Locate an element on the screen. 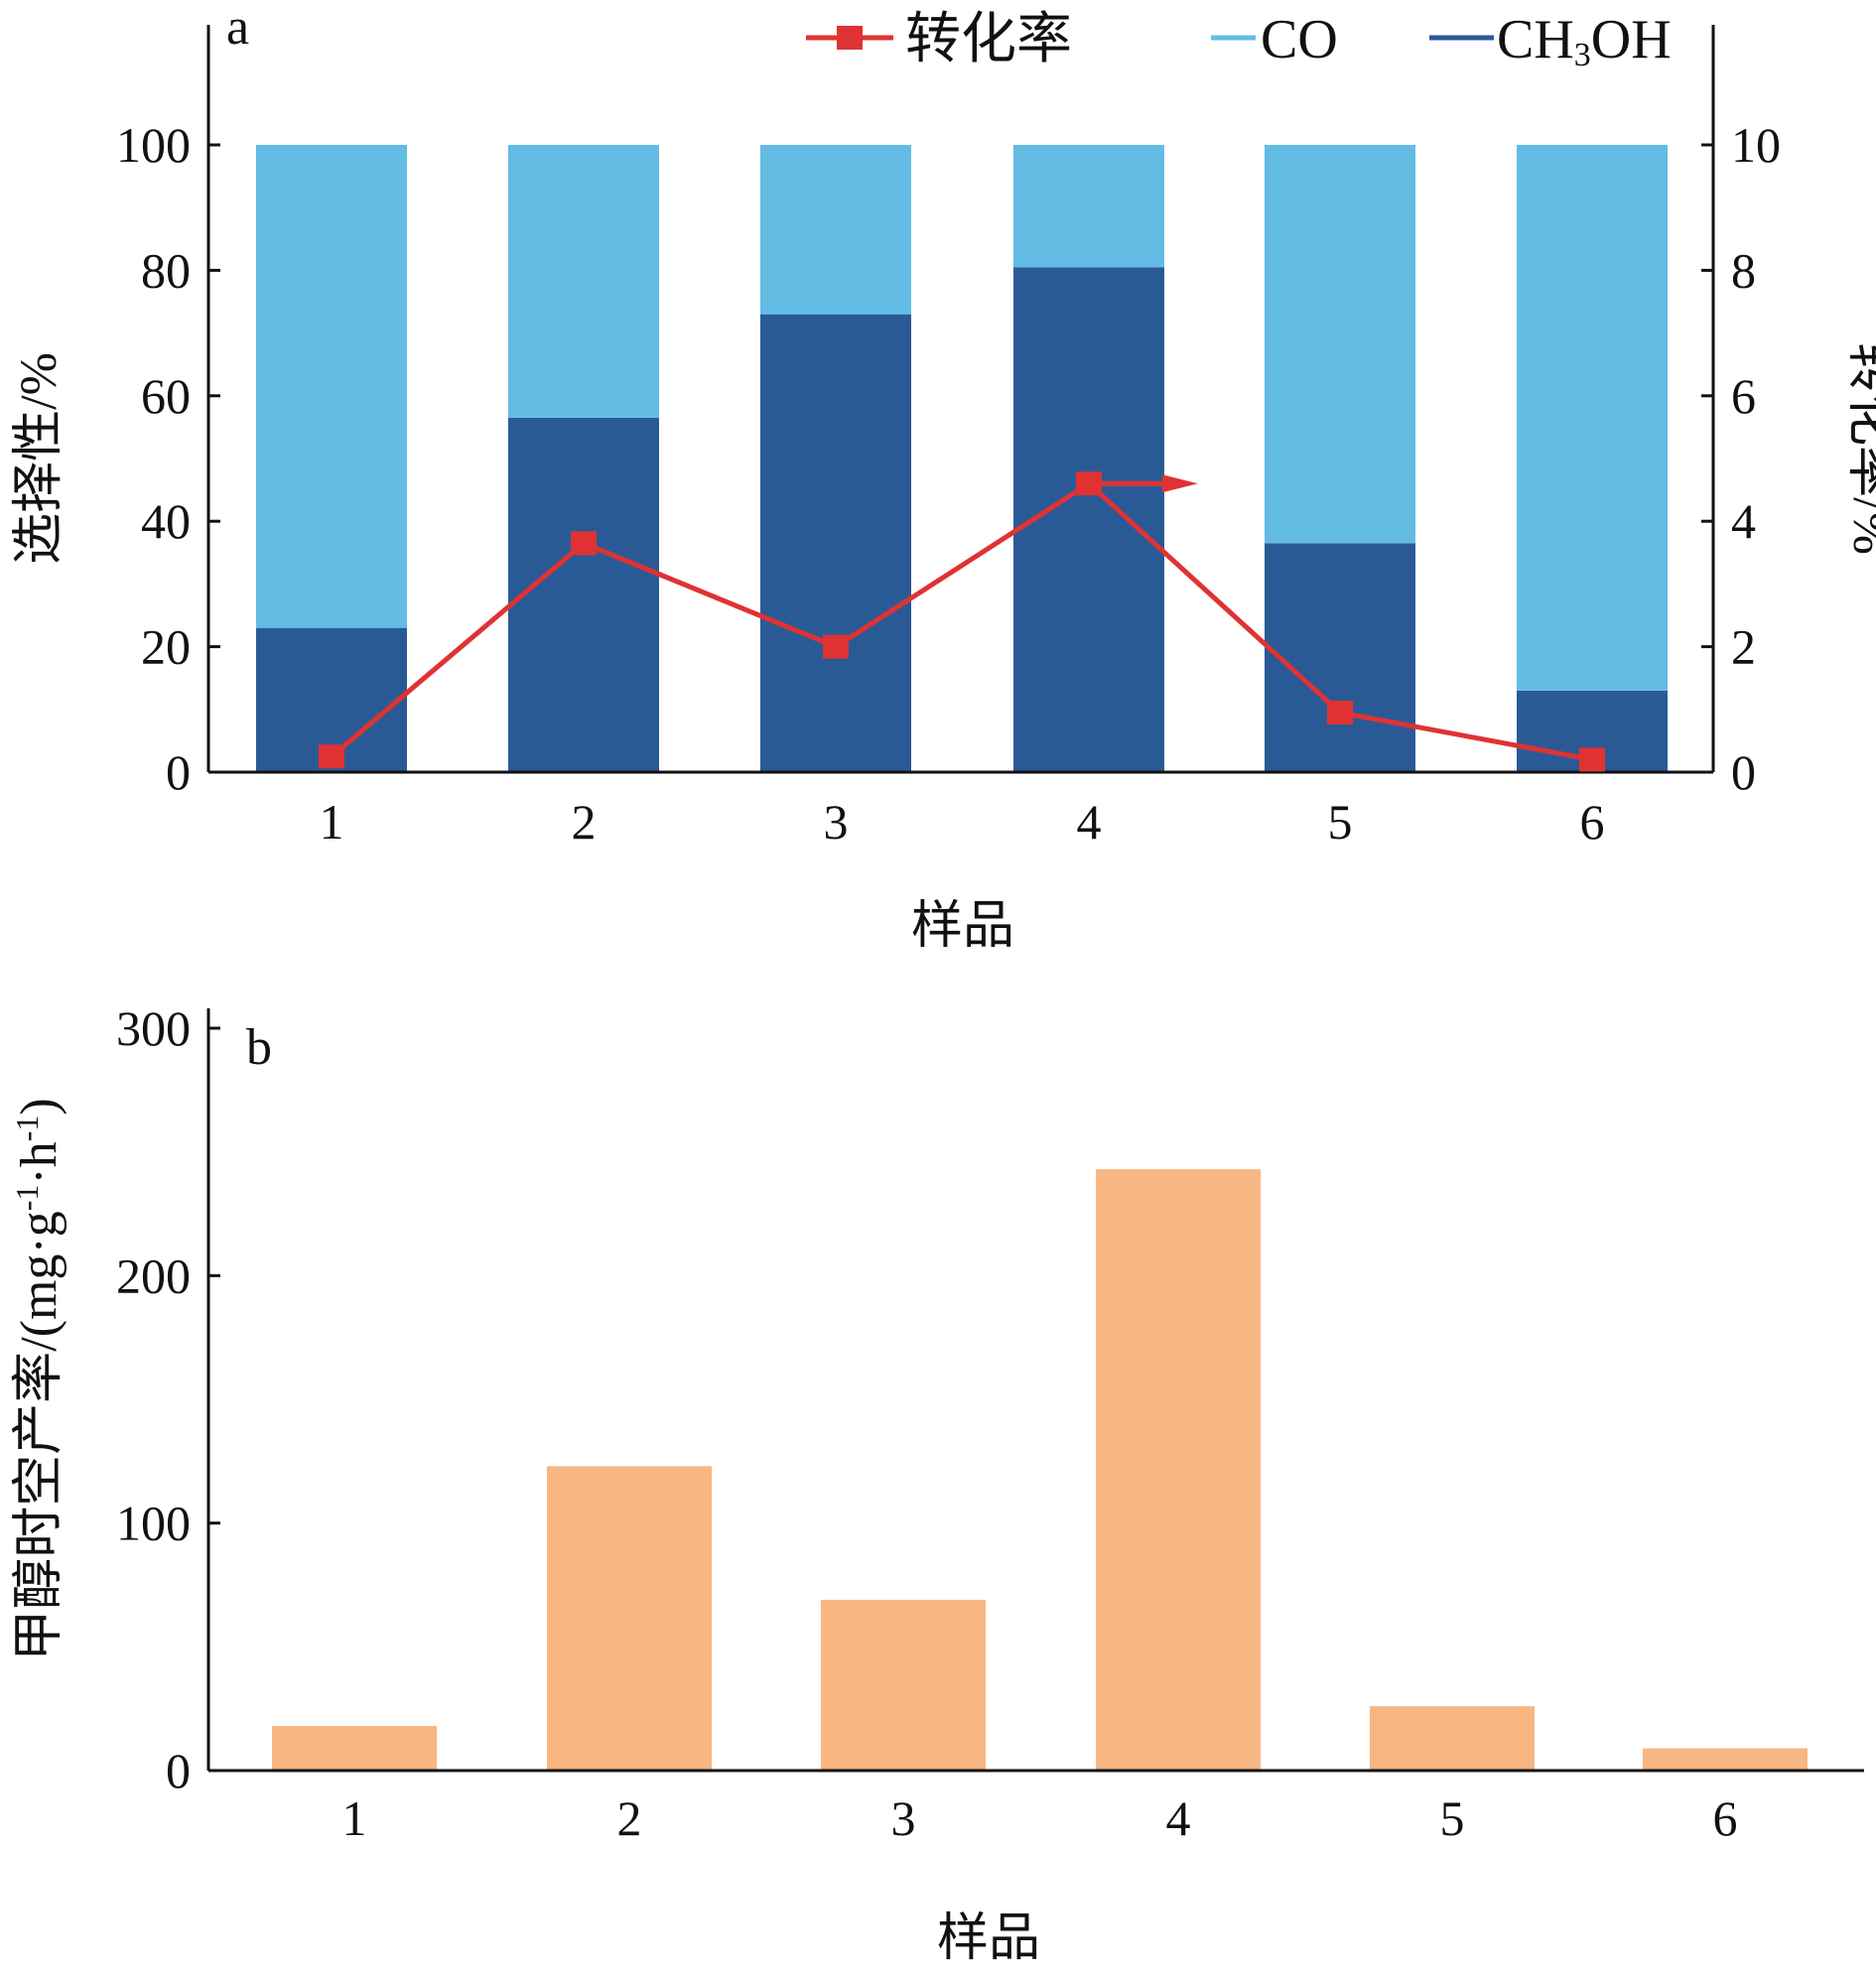 The image size is (1876, 1976). y-tick-label-right: 8 is located at coordinates (1743, 270).